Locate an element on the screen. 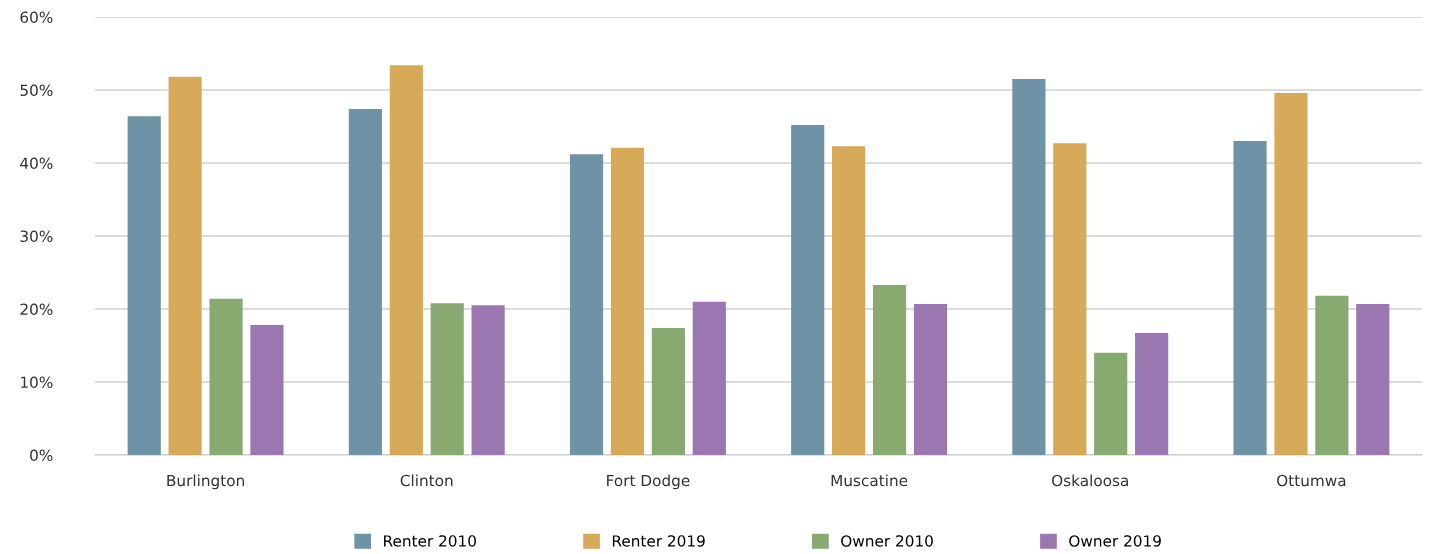  y-tick-label: 60% is located at coordinates (36, 17).